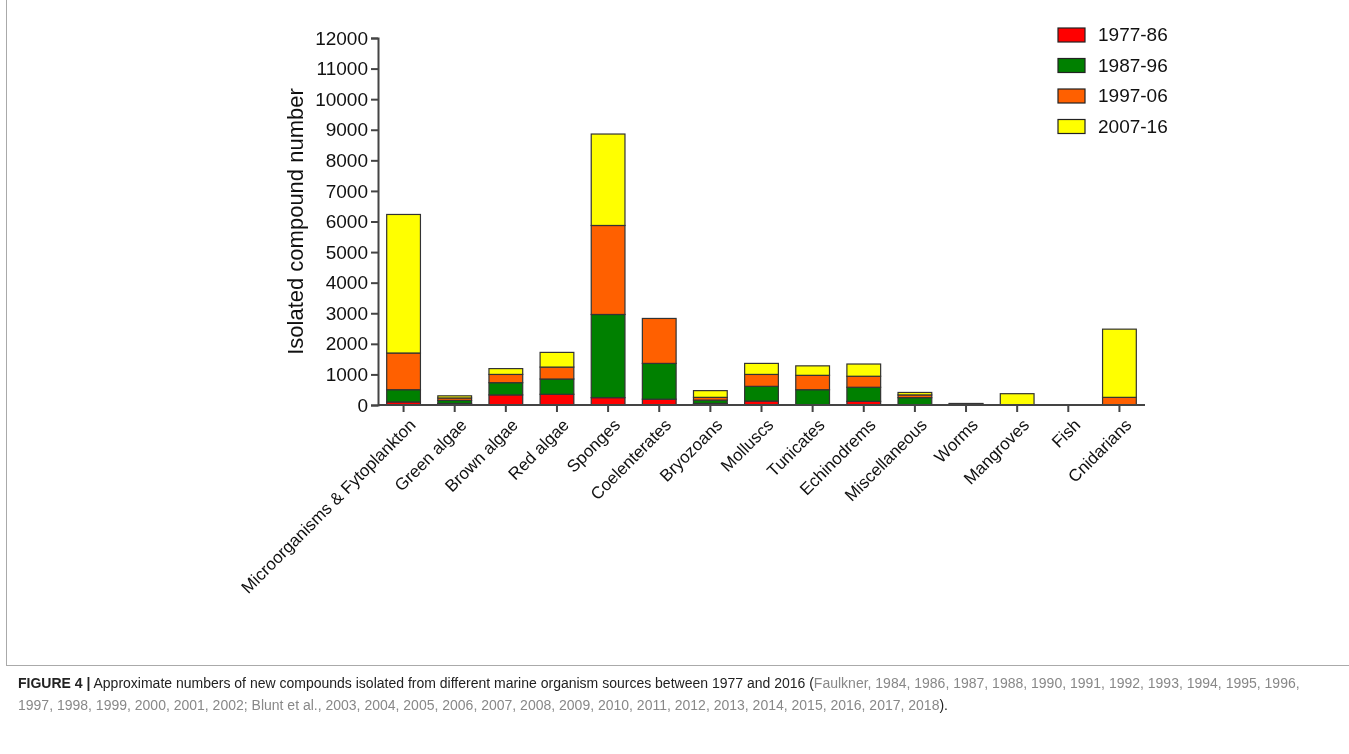 The image size is (1349, 754). What do you see at coordinates (346, 344) in the screenshot?
I see `y-tick-label: 2000` at bounding box center [346, 344].